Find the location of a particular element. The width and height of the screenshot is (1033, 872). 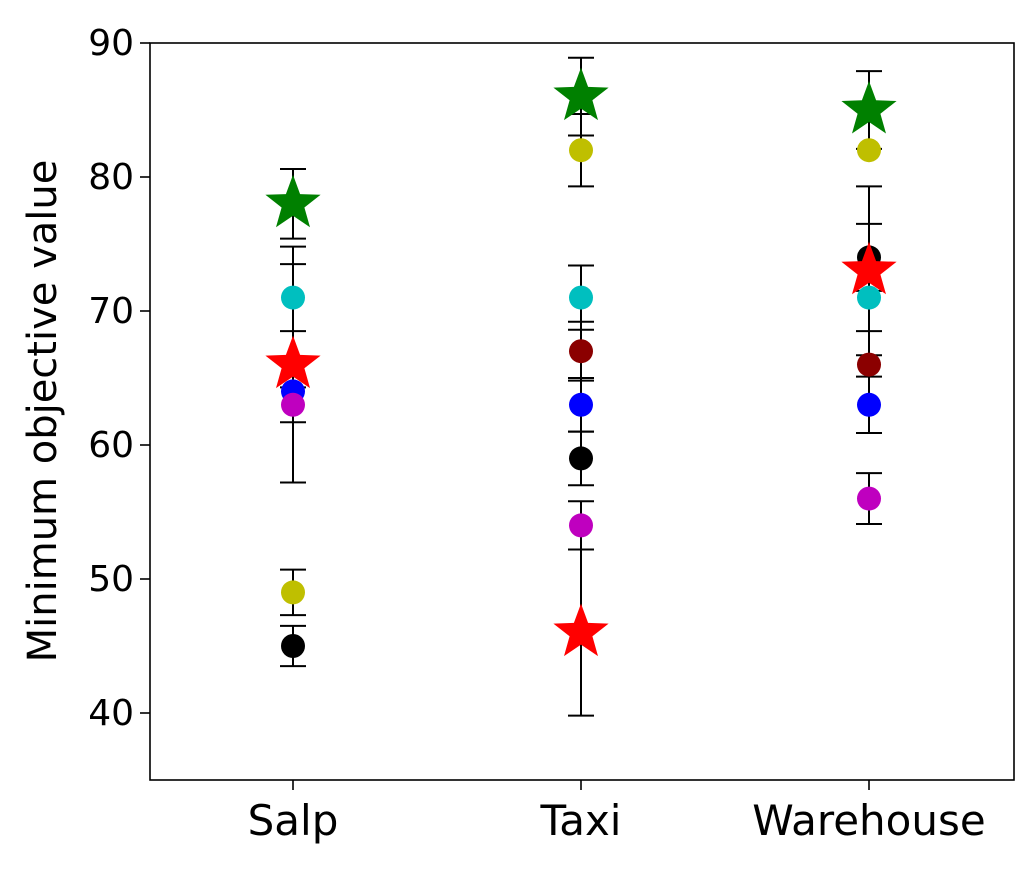

y-tick-label: 40 is located at coordinates (111, 713).